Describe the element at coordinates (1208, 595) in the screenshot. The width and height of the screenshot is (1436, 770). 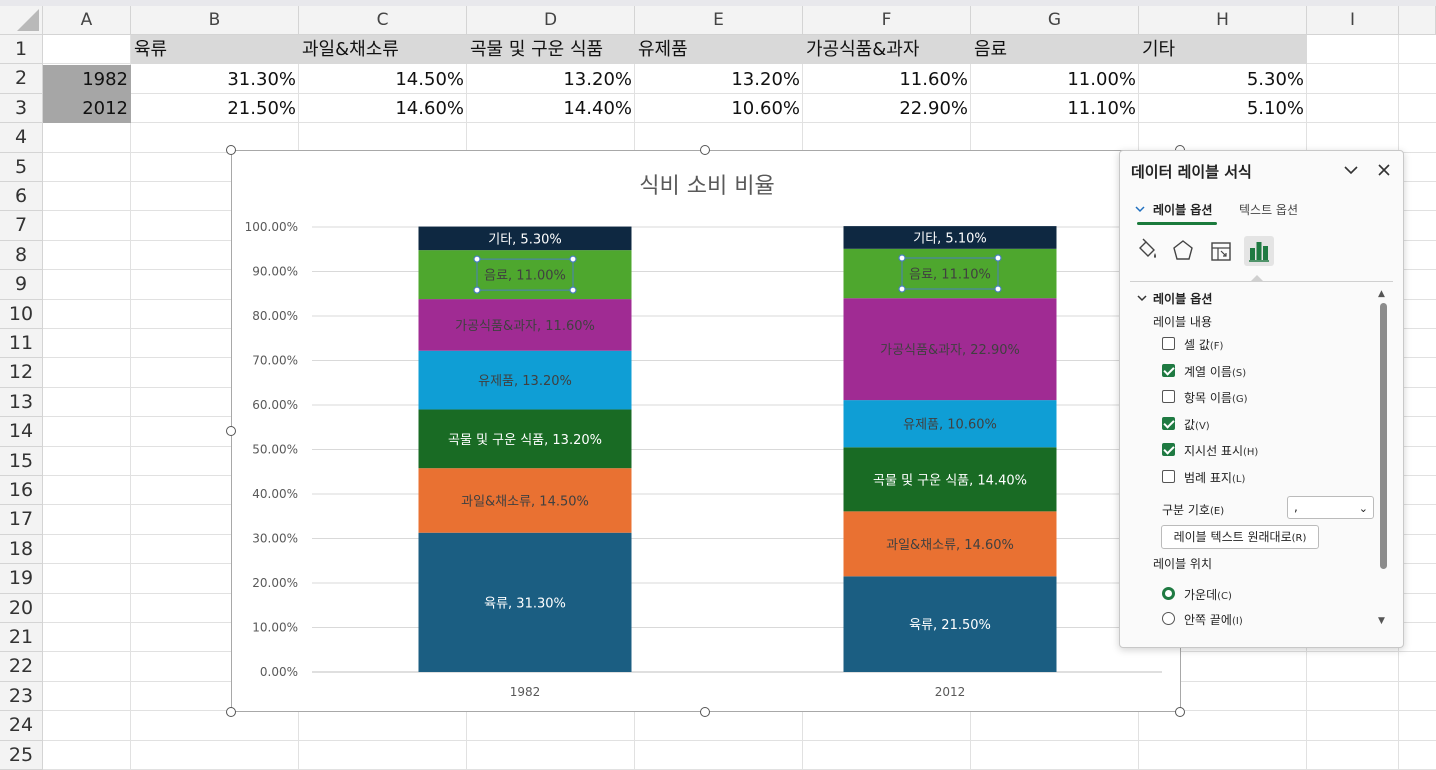
I see `radio-label: 가운데(C)` at that location.